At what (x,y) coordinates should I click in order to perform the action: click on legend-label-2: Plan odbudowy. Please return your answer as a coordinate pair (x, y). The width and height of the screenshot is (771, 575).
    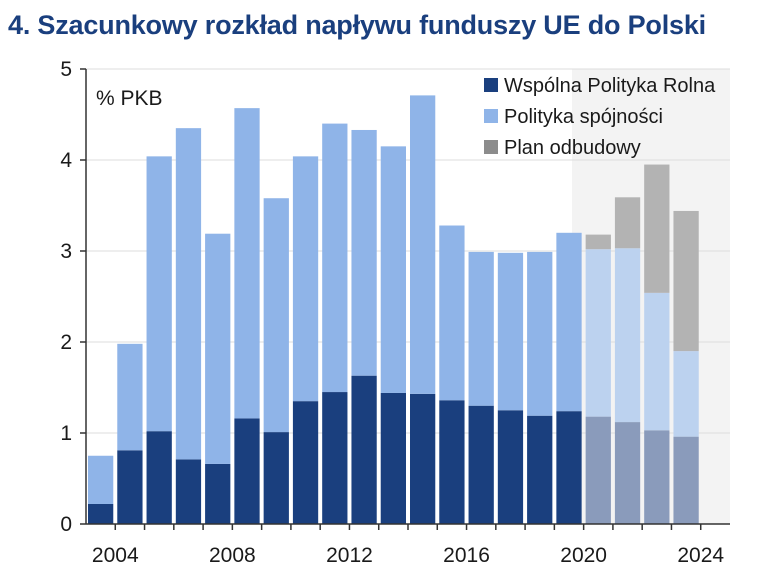
    Looking at the image, I should click on (572, 148).